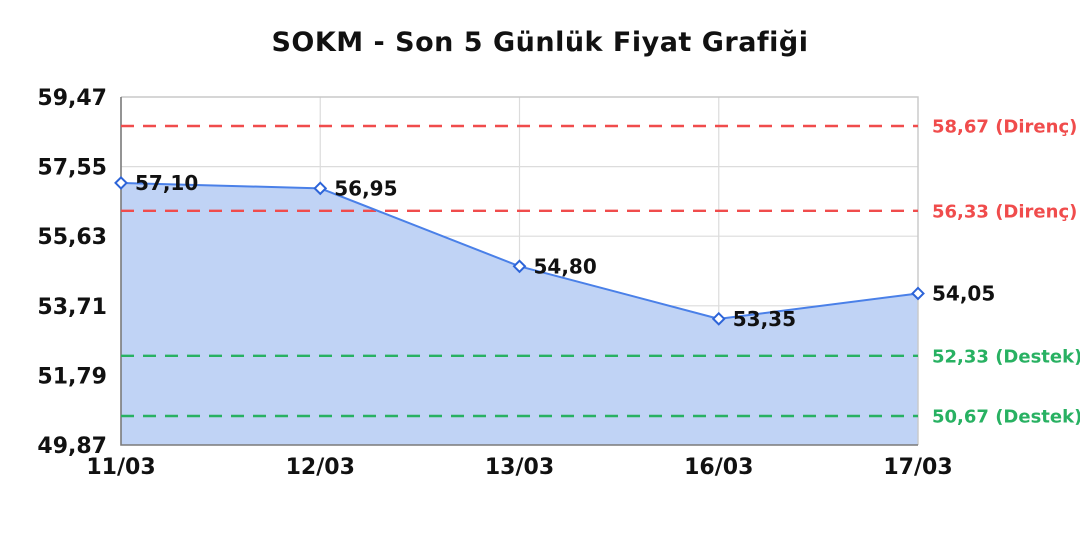  What do you see at coordinates (519, 467) in the screenshot?
I see `x-axis-tick-label: 13/03` at bounding box center [519, 467].